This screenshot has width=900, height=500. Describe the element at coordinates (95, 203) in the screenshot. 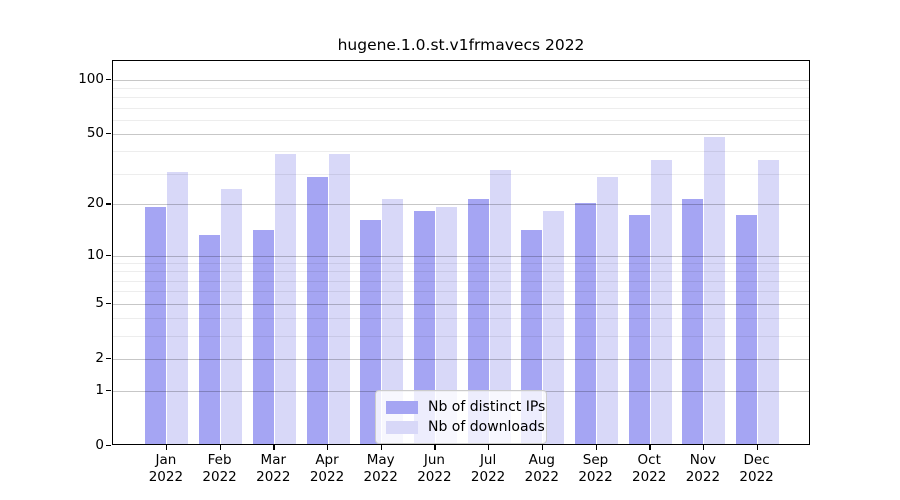

I see `y-tick-label: 20` at that location.